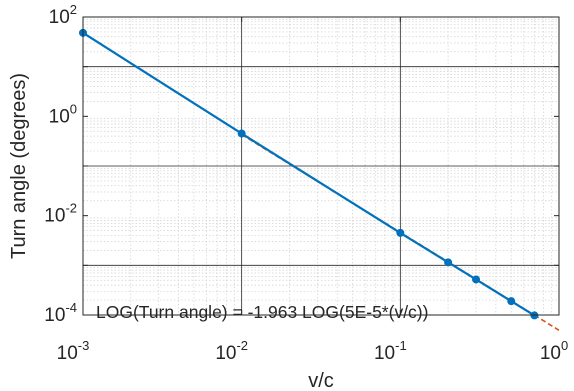 Image resolution: width=574 pixels, height=391 pixels. What do you see at coordinates (73, 351) in the screenshot?
I see `x-tick-label: 10⁻³` at bounding box center [73, 351].